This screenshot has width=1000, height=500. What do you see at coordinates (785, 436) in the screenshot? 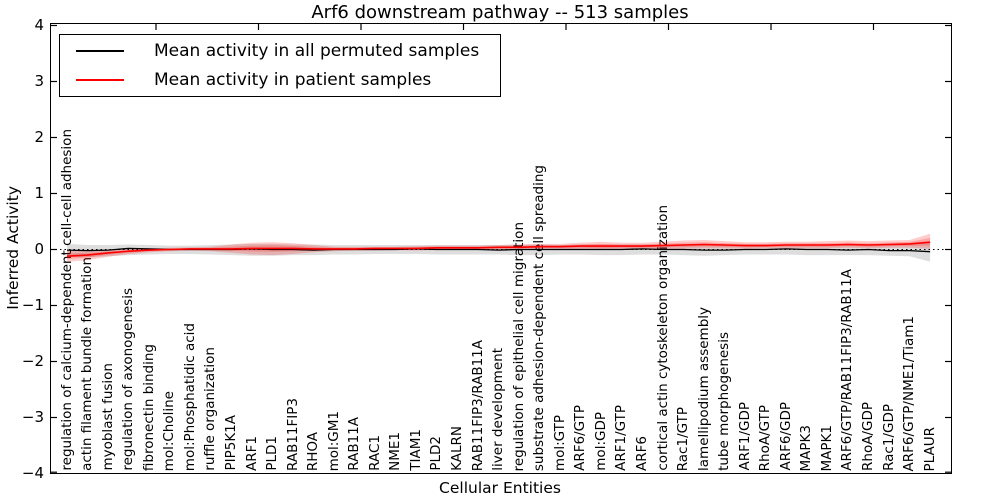
I see `x-category-label: ARF6/GDP` at bounding box center [785, 436].